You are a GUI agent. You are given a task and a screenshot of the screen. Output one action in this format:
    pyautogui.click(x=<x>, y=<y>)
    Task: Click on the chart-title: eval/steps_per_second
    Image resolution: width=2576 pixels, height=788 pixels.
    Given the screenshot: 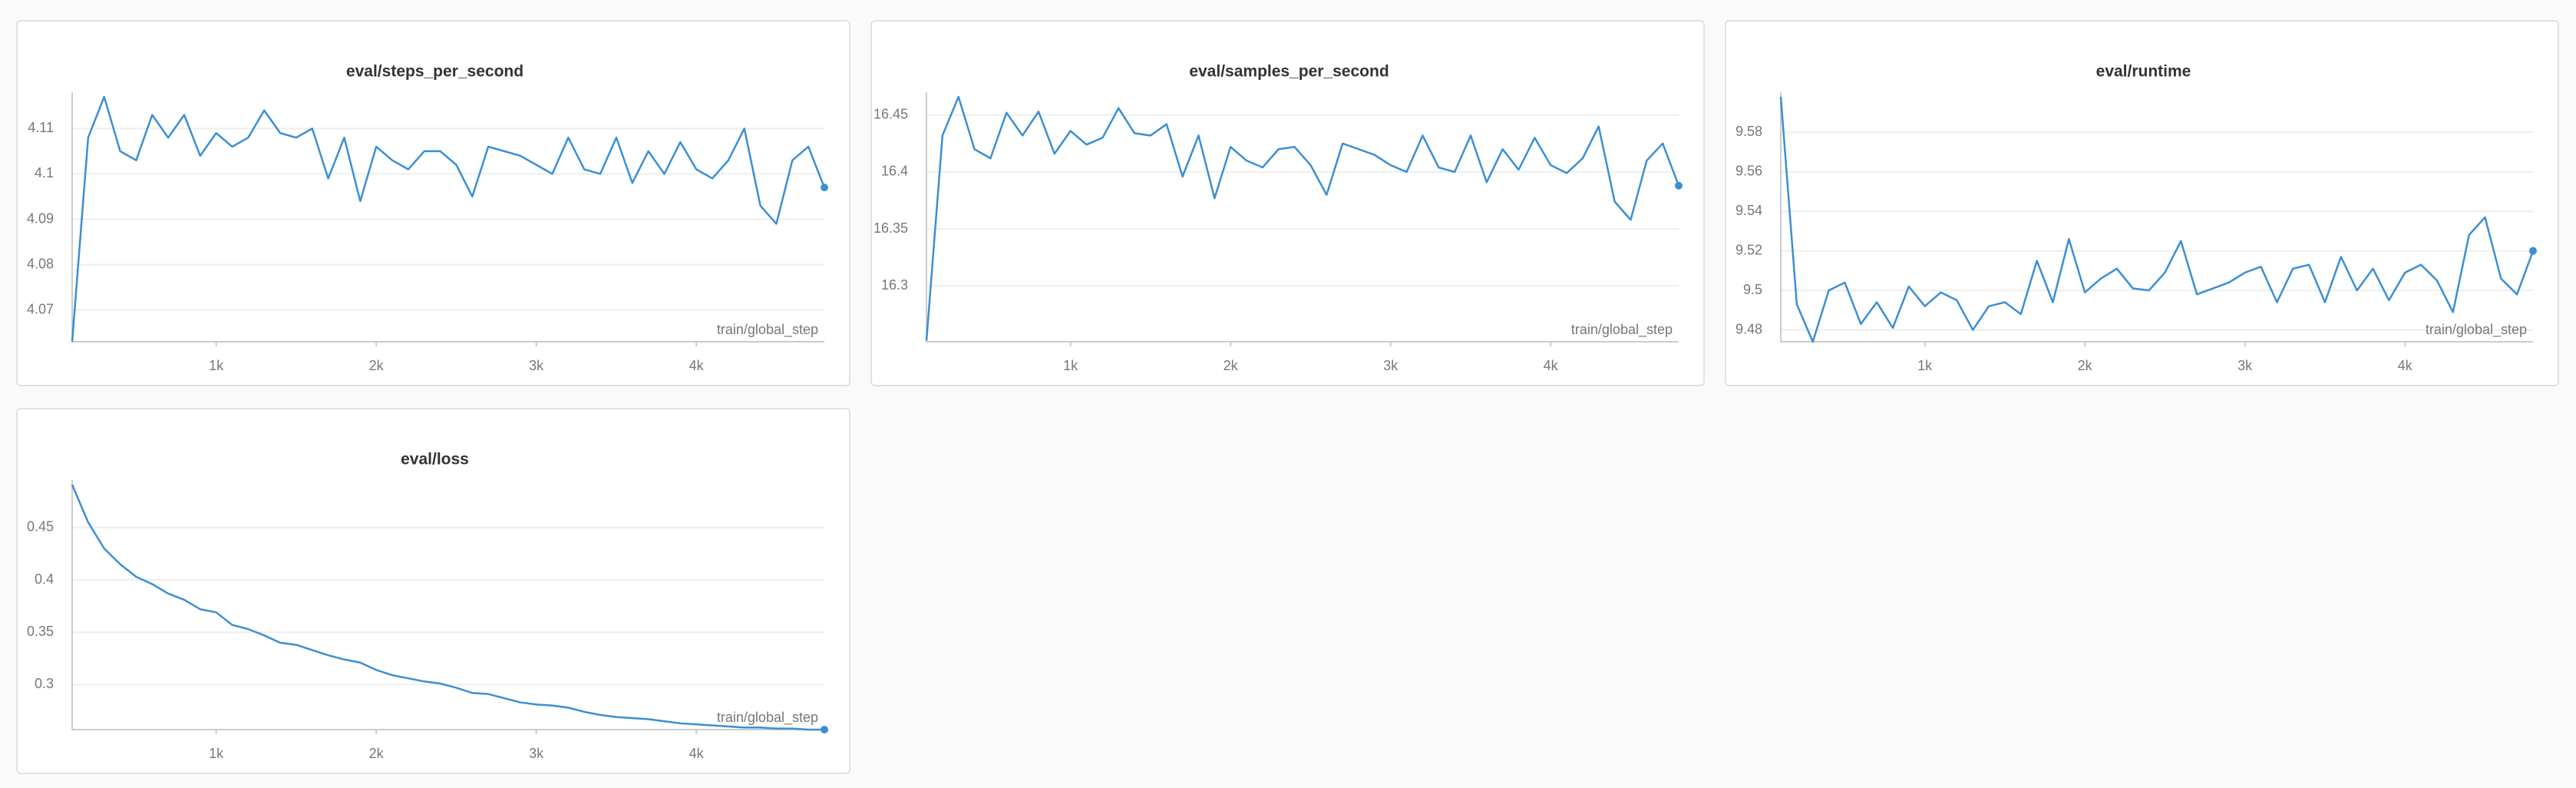 What is the action you would take?
    pyautogui.click(x=434, y=72)
    